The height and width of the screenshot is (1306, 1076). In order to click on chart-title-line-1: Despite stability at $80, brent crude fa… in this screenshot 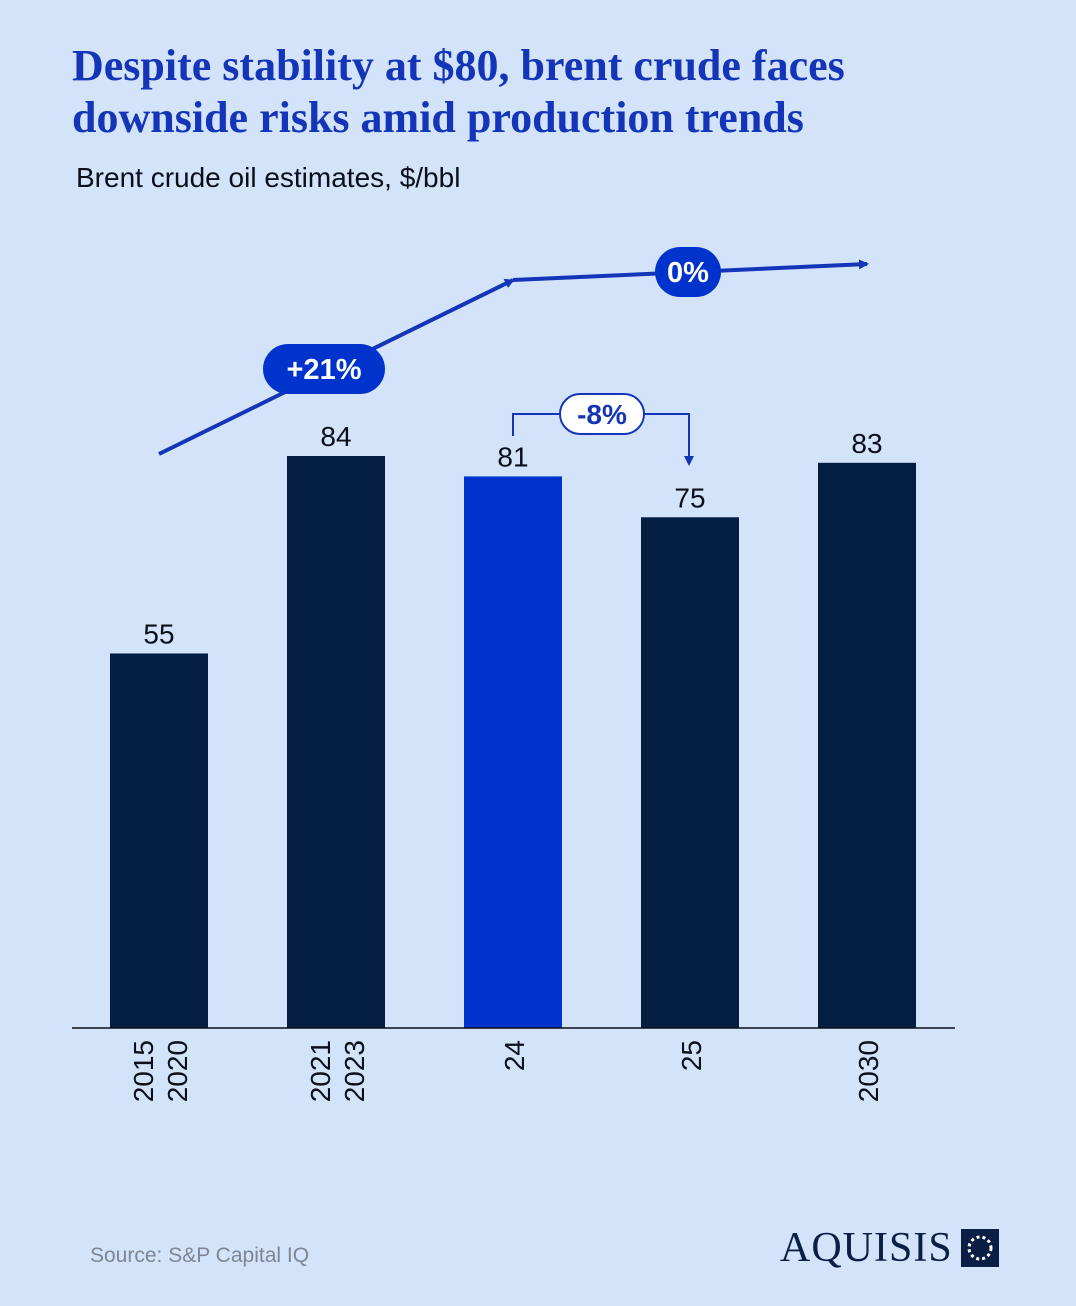, I will do `click(458, 65)`.